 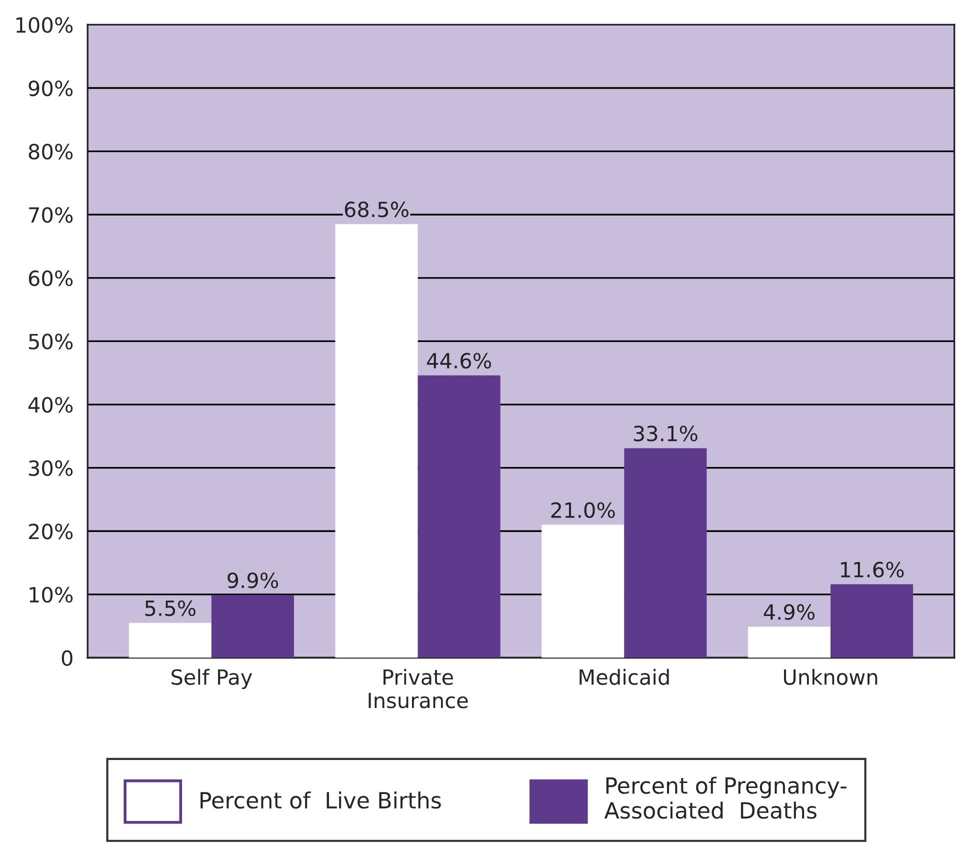 What do you see at coordinates (666, 434) in the screenshot?
I see `data-label: 33.1%` at bounding box center [666, 434].